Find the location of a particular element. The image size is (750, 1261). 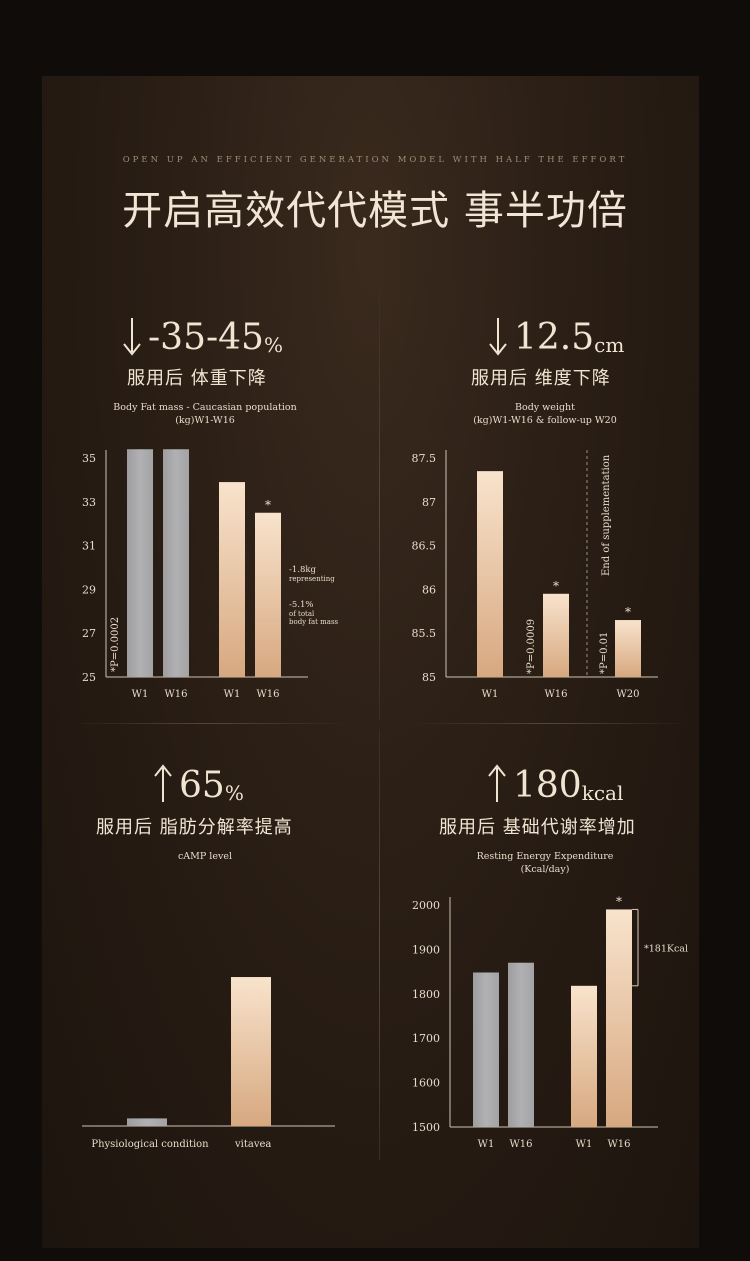

chart-annotation: -5.1% is located at coordinates (301, 605).